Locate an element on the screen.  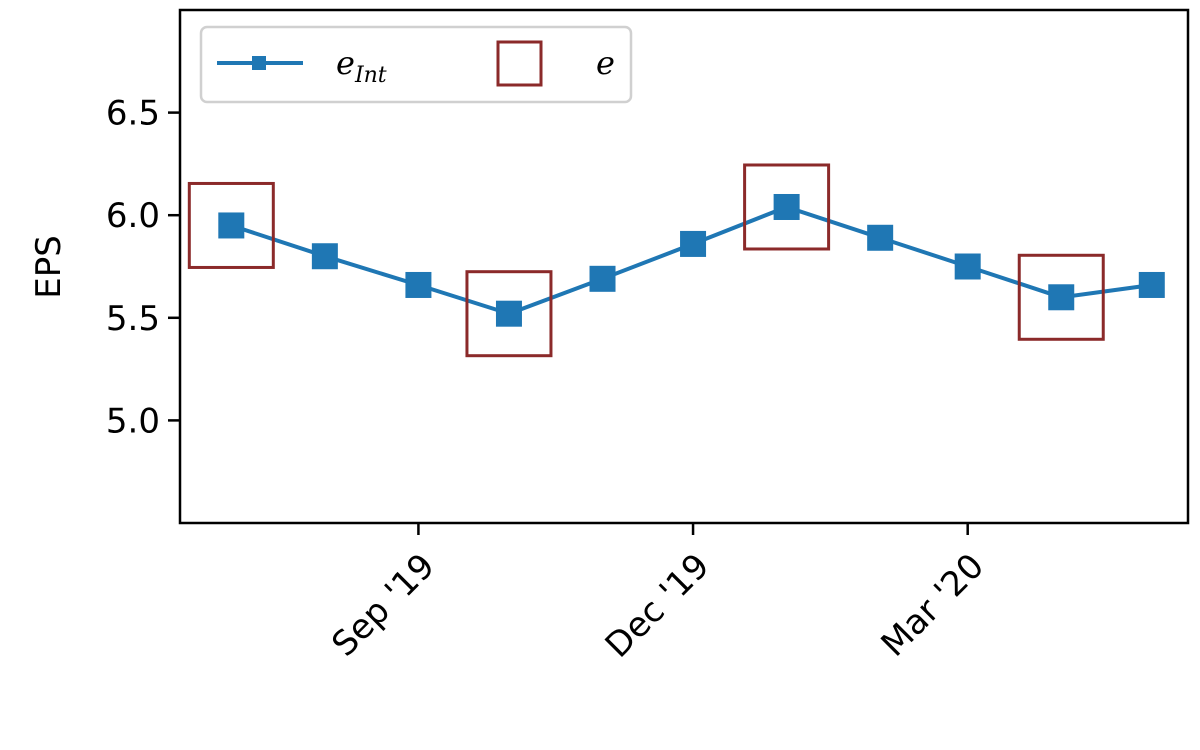
legend-box is located at coordinates (416, 64).